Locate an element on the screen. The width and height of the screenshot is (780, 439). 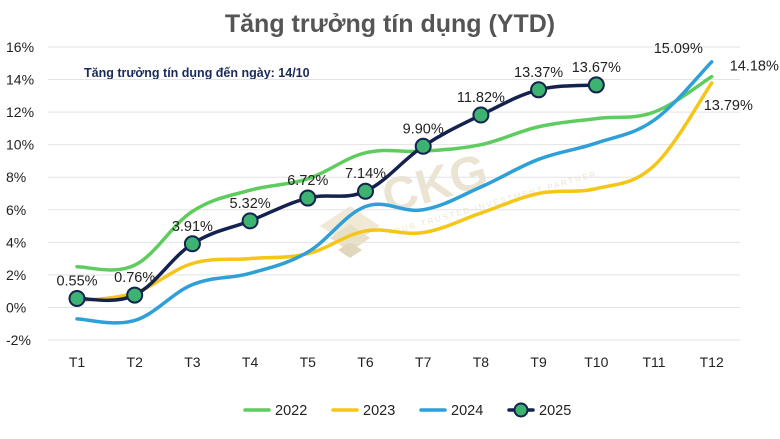
data-label-2025: 11.82% is located at coordinates (481, 98).